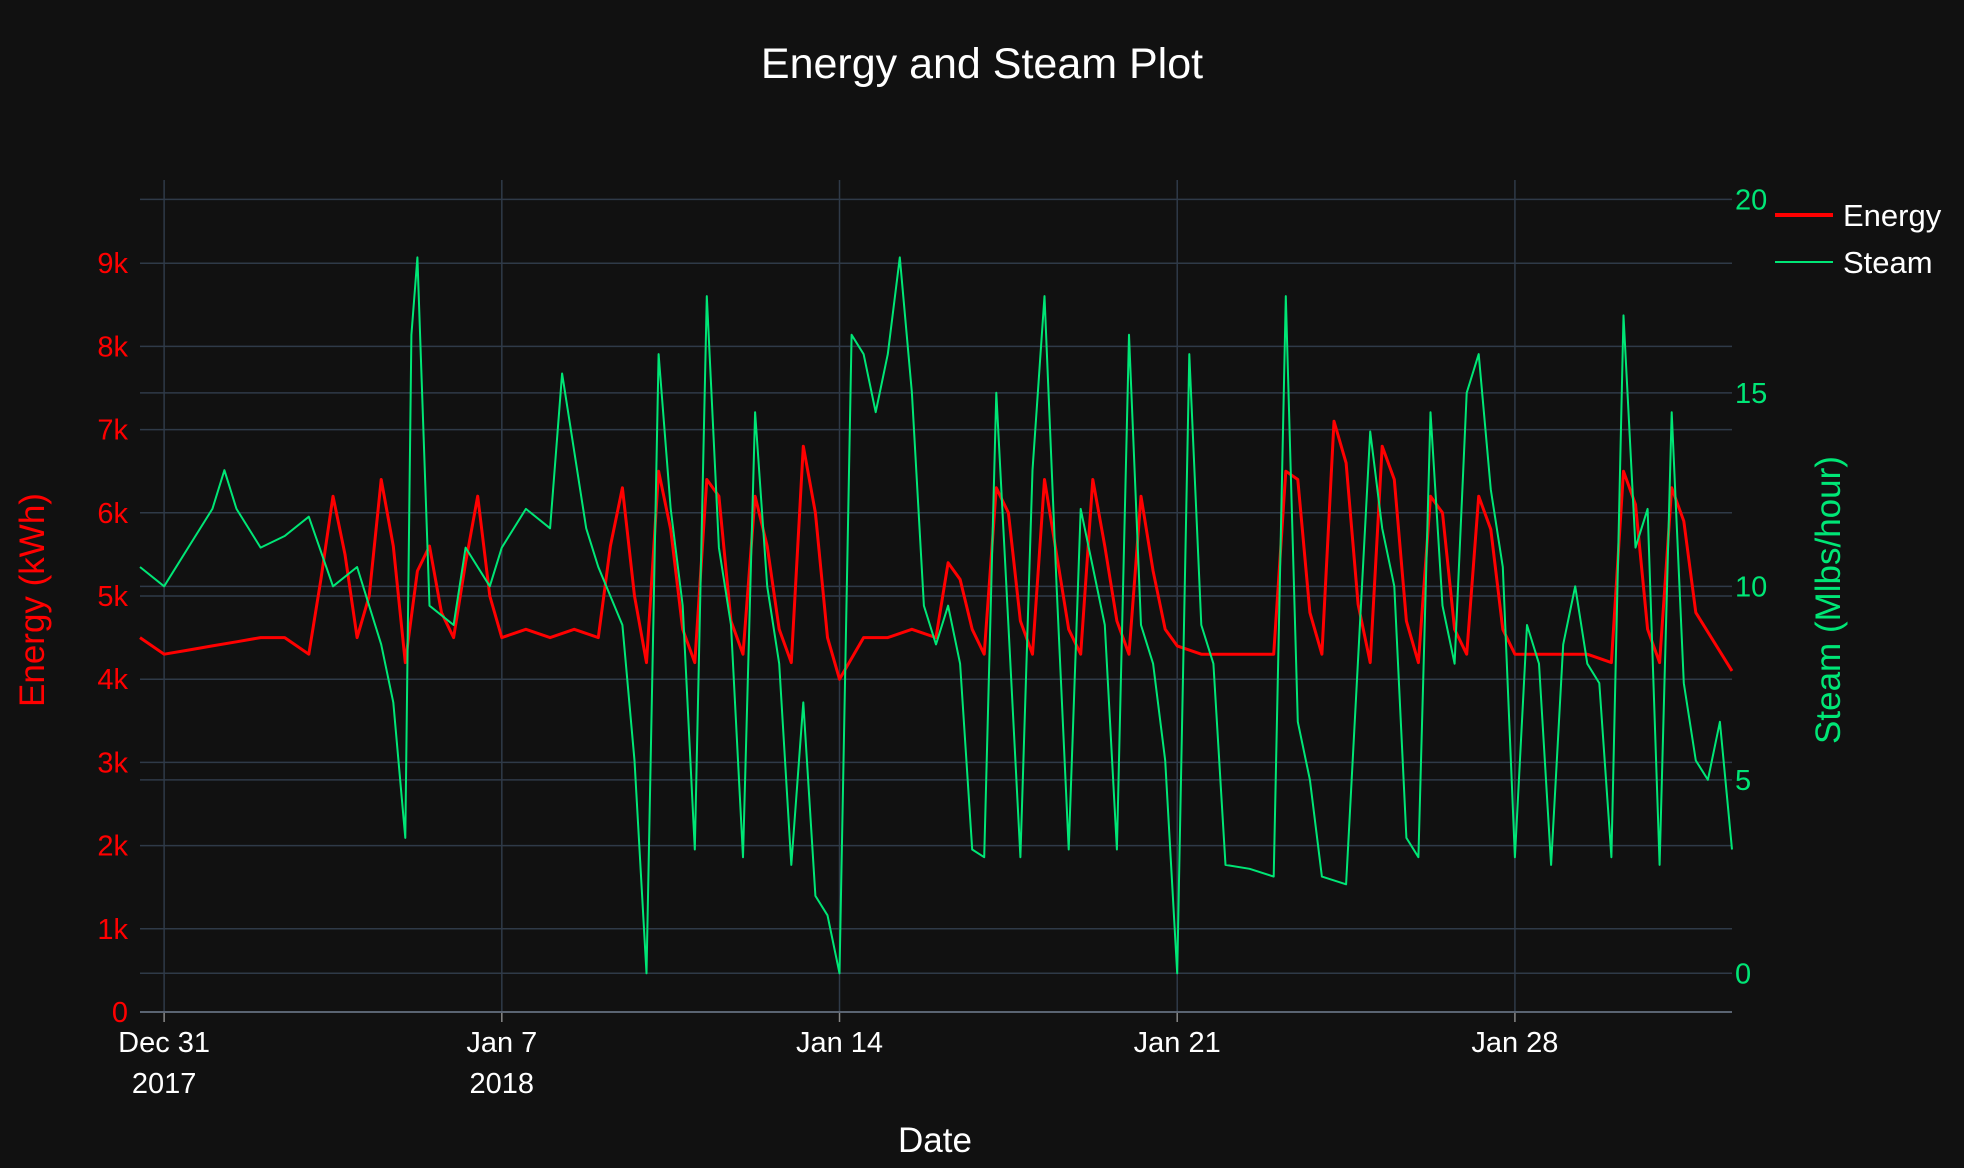 This screenshot has height=1168, width=1964. I want to click on y-axis-left-title: Energy (kWh), so click(32, 600).